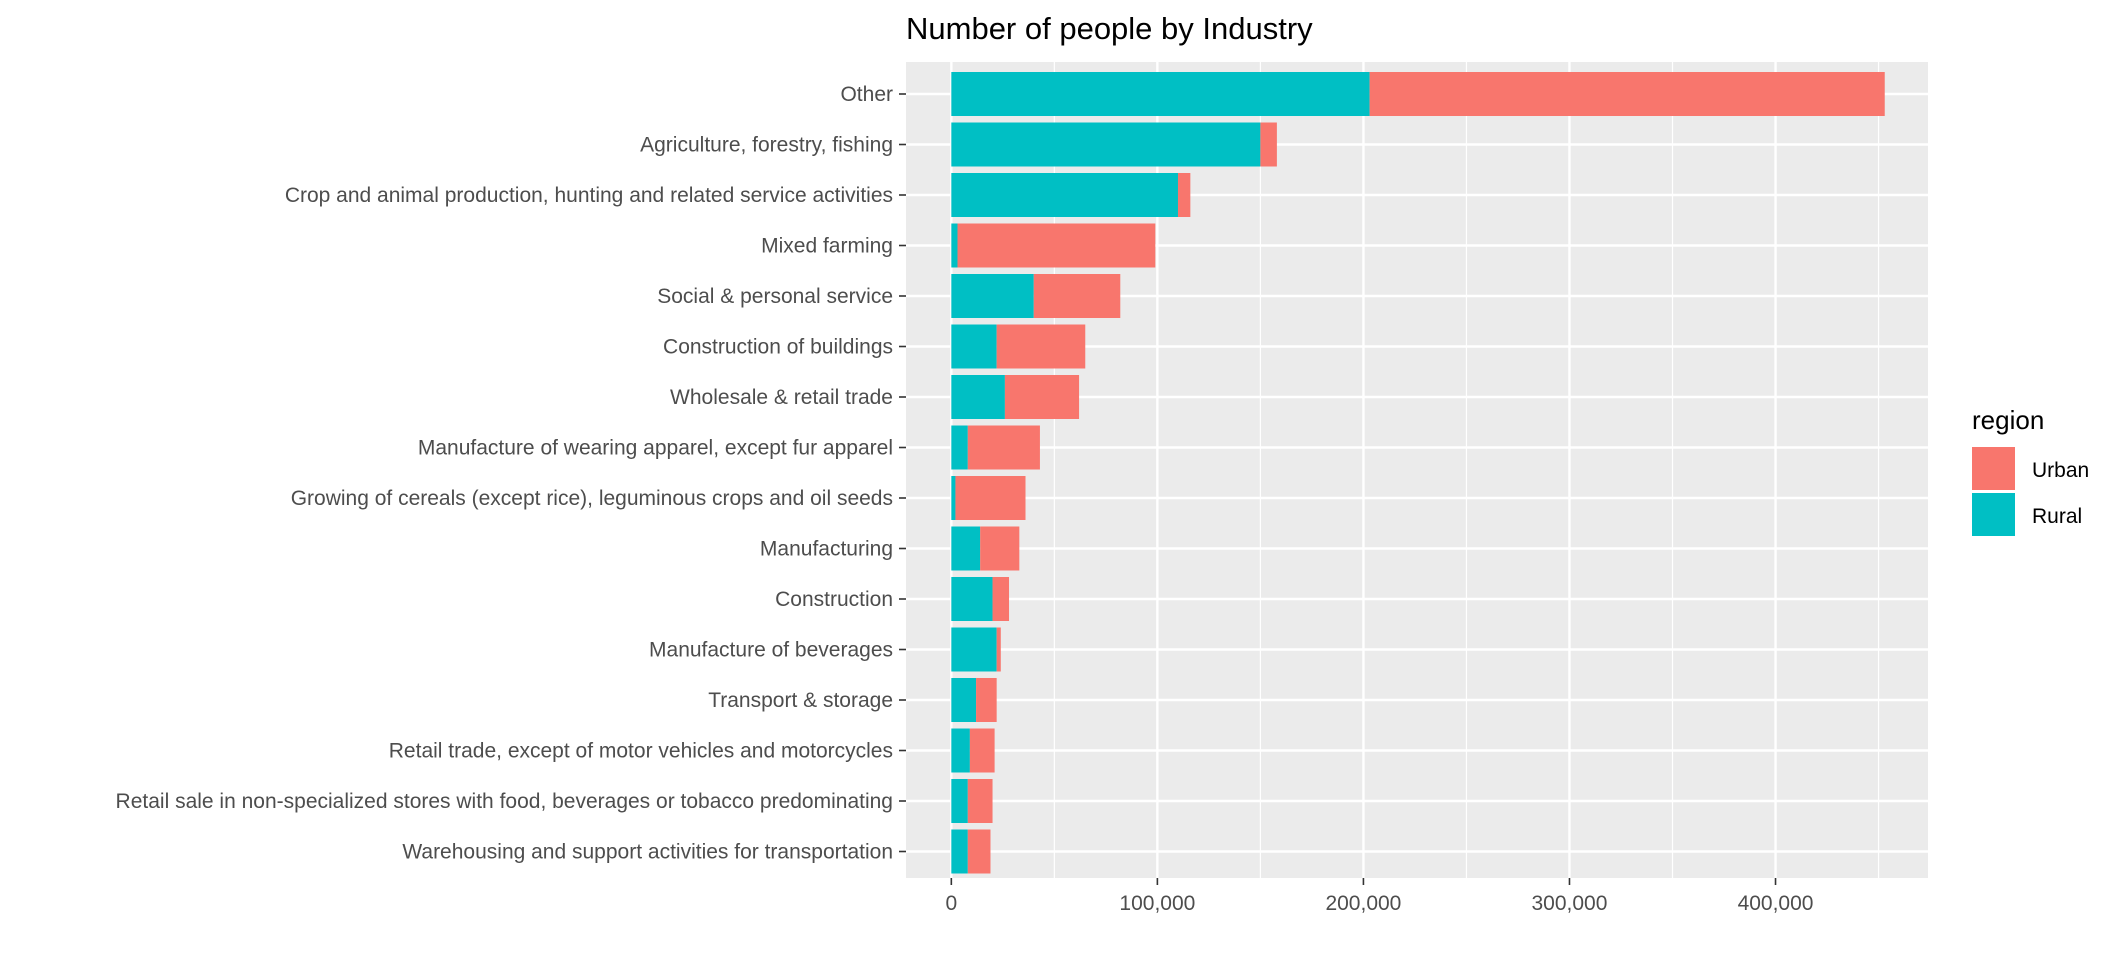  Describe the element at coordinates (866, 94) in the screenshot. I see `y-tick-label: Other` at that location.